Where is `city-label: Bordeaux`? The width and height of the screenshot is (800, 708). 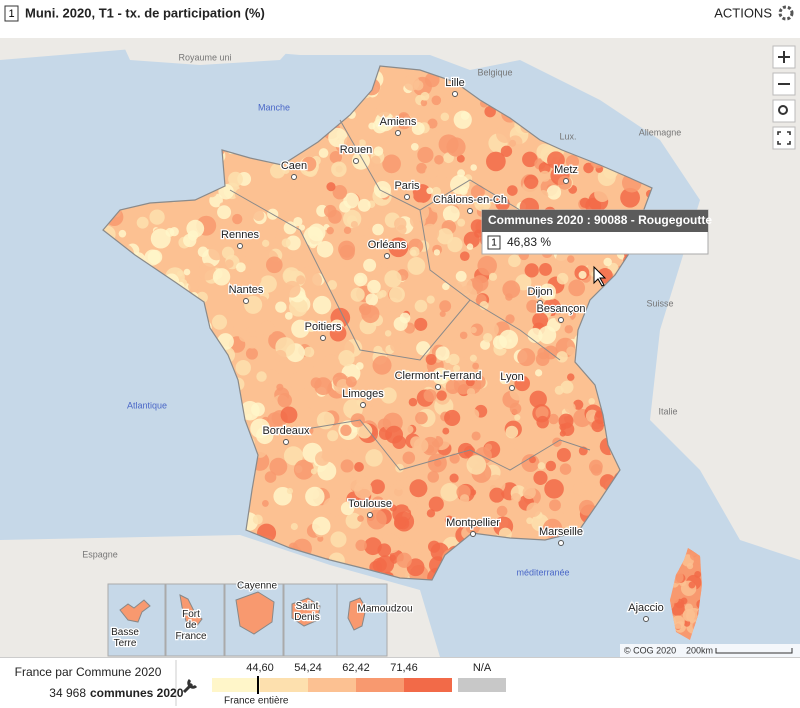
city-label: Bordeaux is located at coordinates (286, 431).